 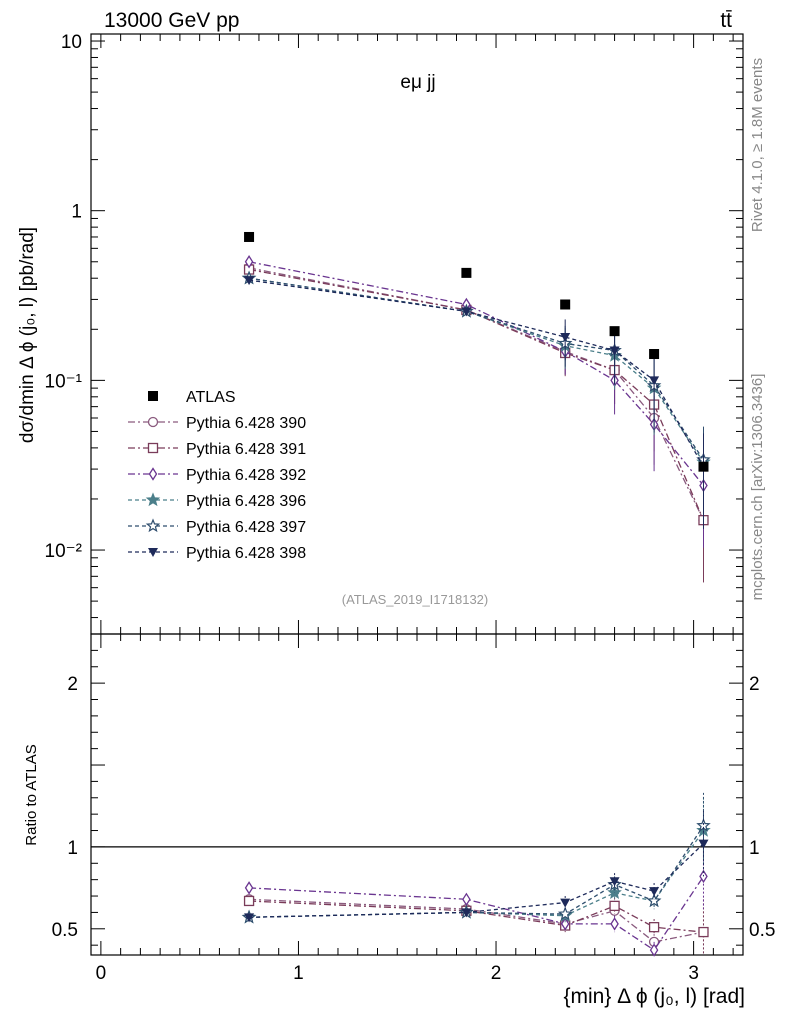 I want to click on process-label: tt̄, so click(x=726, y=20).